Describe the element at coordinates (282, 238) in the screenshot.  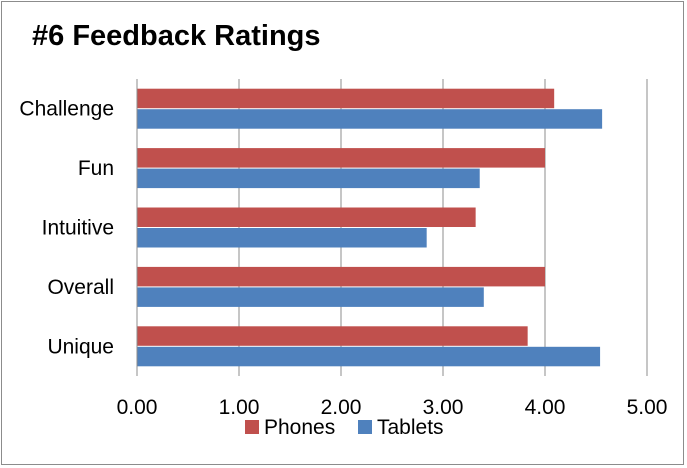
I see `bar-tablets-intuitive` at that location.